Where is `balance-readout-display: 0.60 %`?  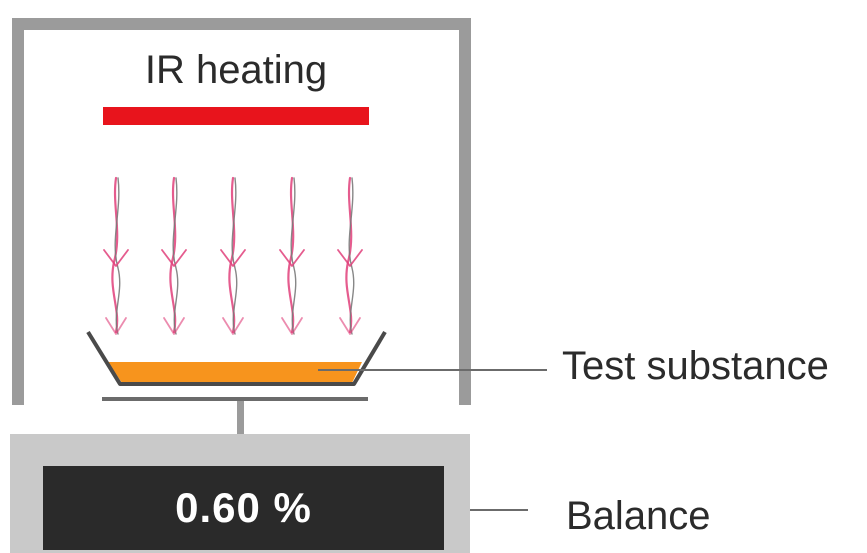 balance-readout-display: 0.60 % is located at coordinates (243, 508).